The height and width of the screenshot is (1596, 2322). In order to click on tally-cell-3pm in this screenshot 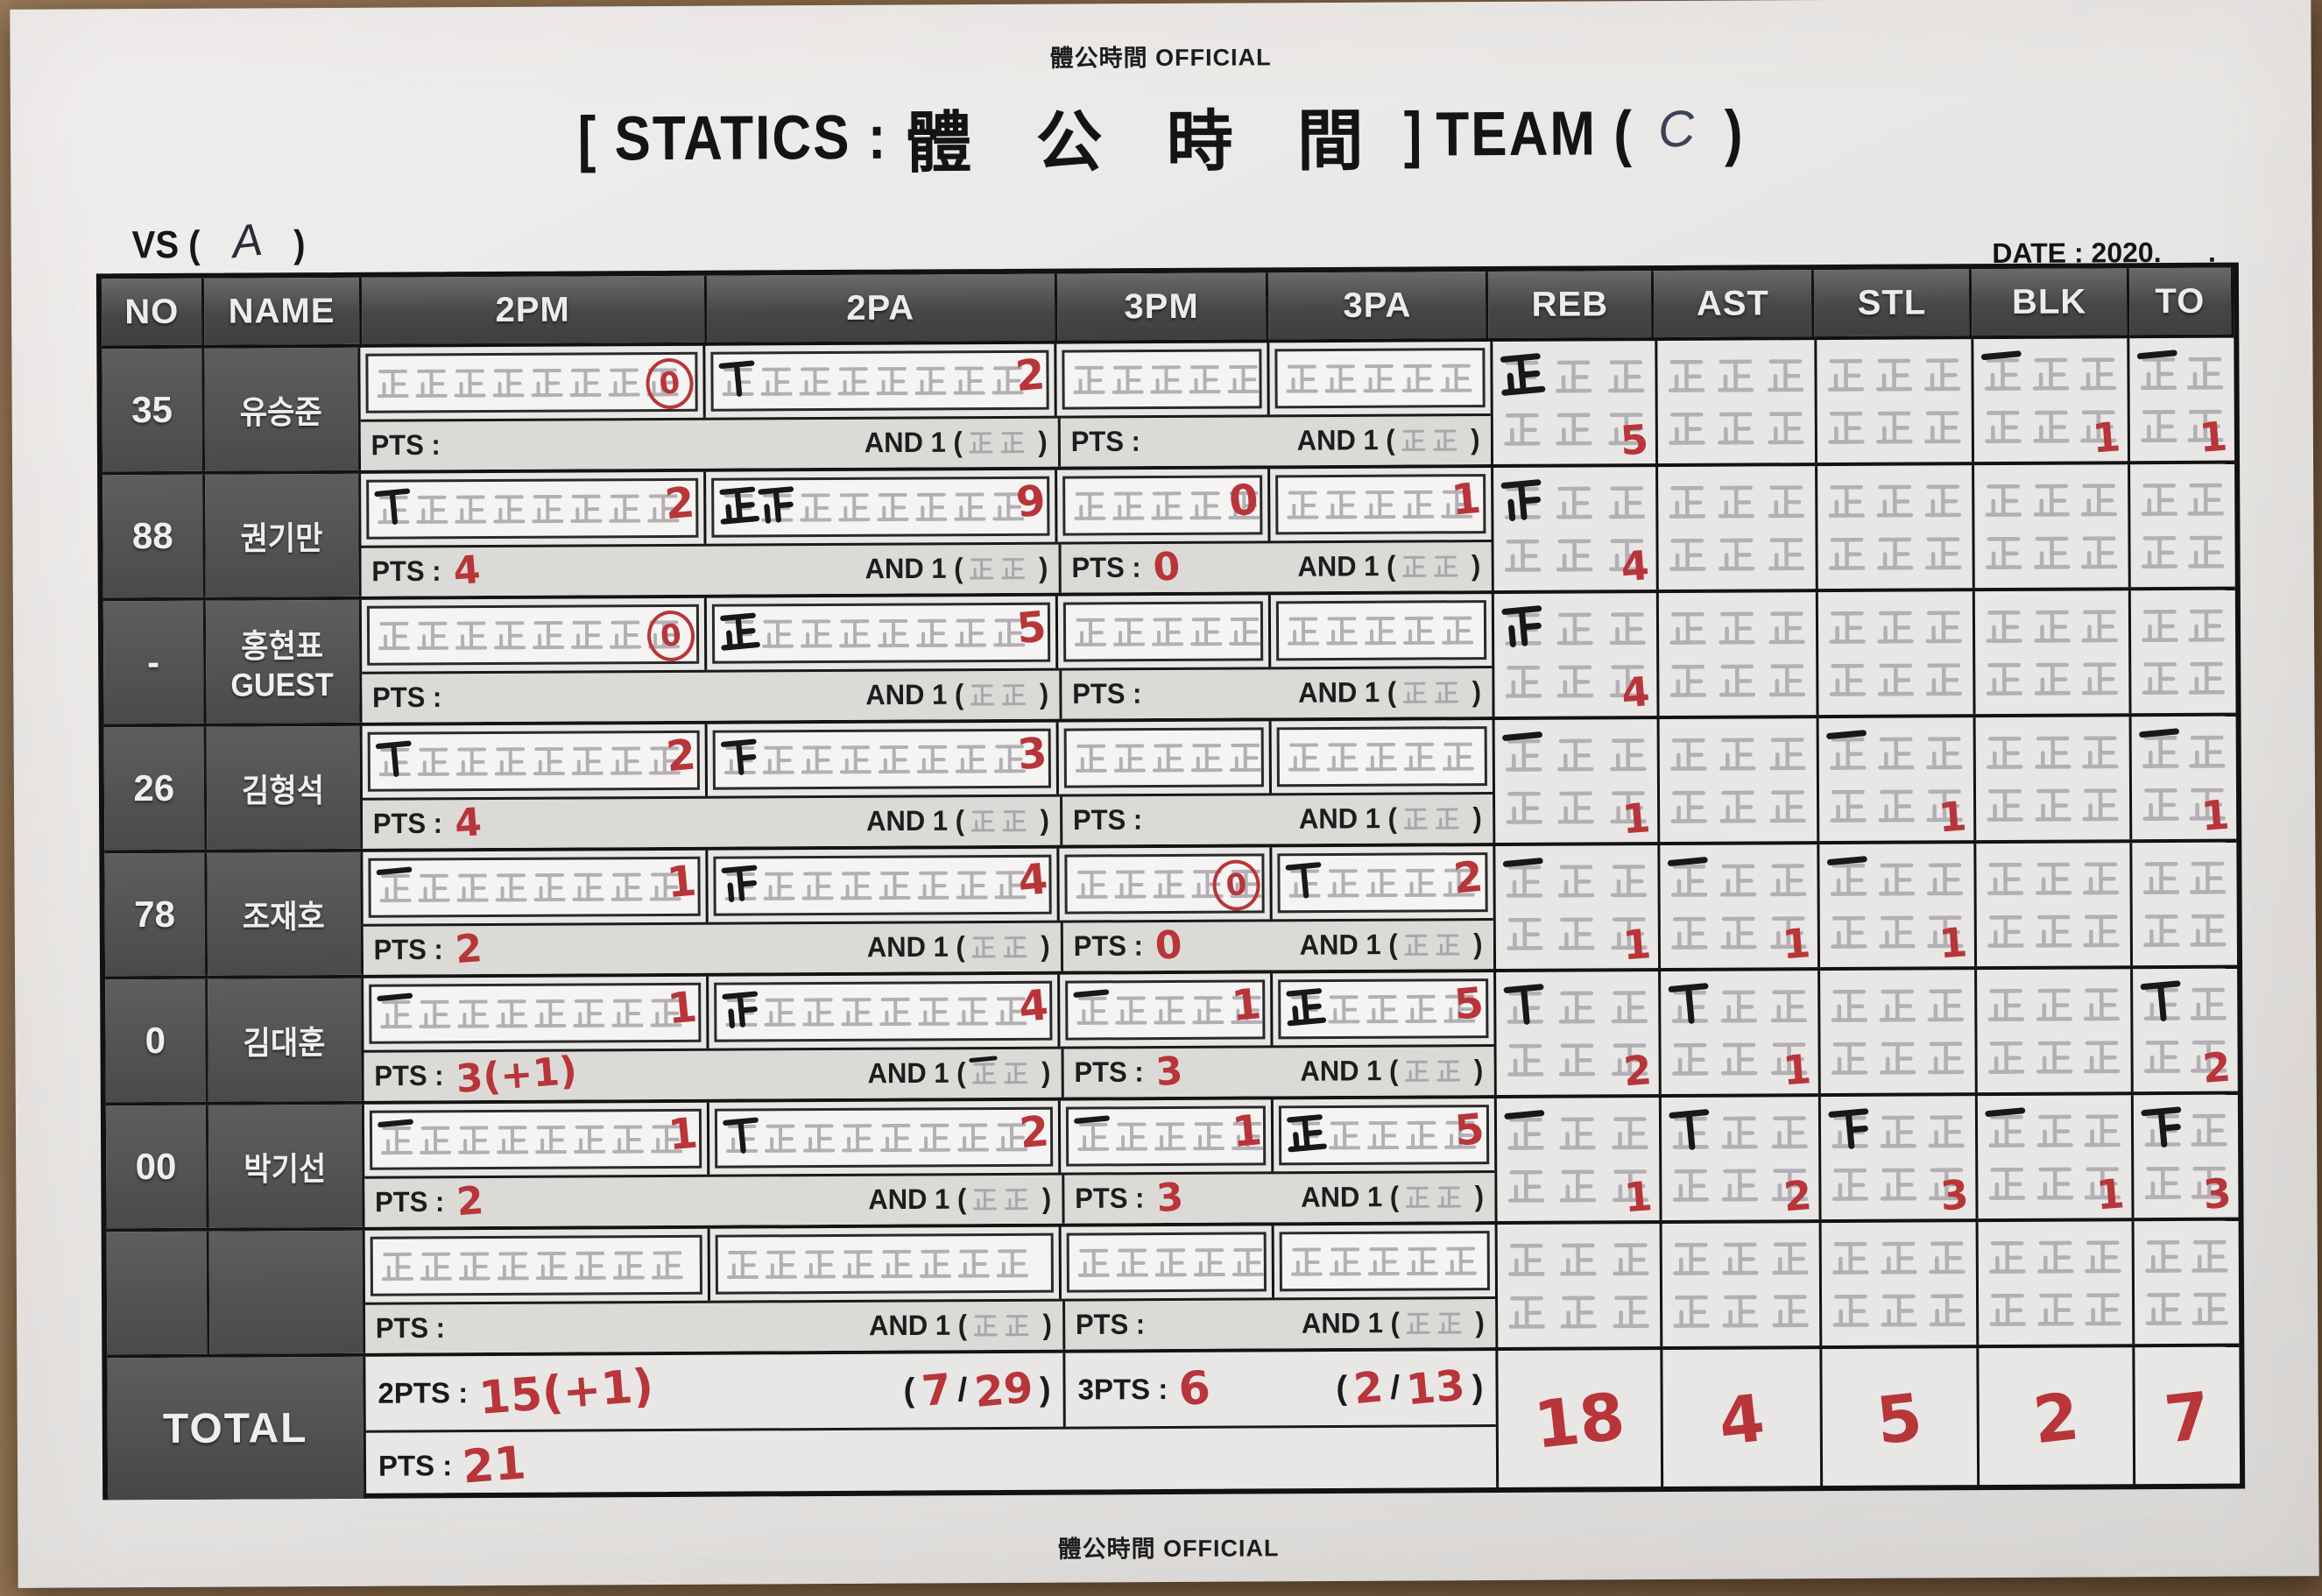, I will do `click(1168, 1262)`.